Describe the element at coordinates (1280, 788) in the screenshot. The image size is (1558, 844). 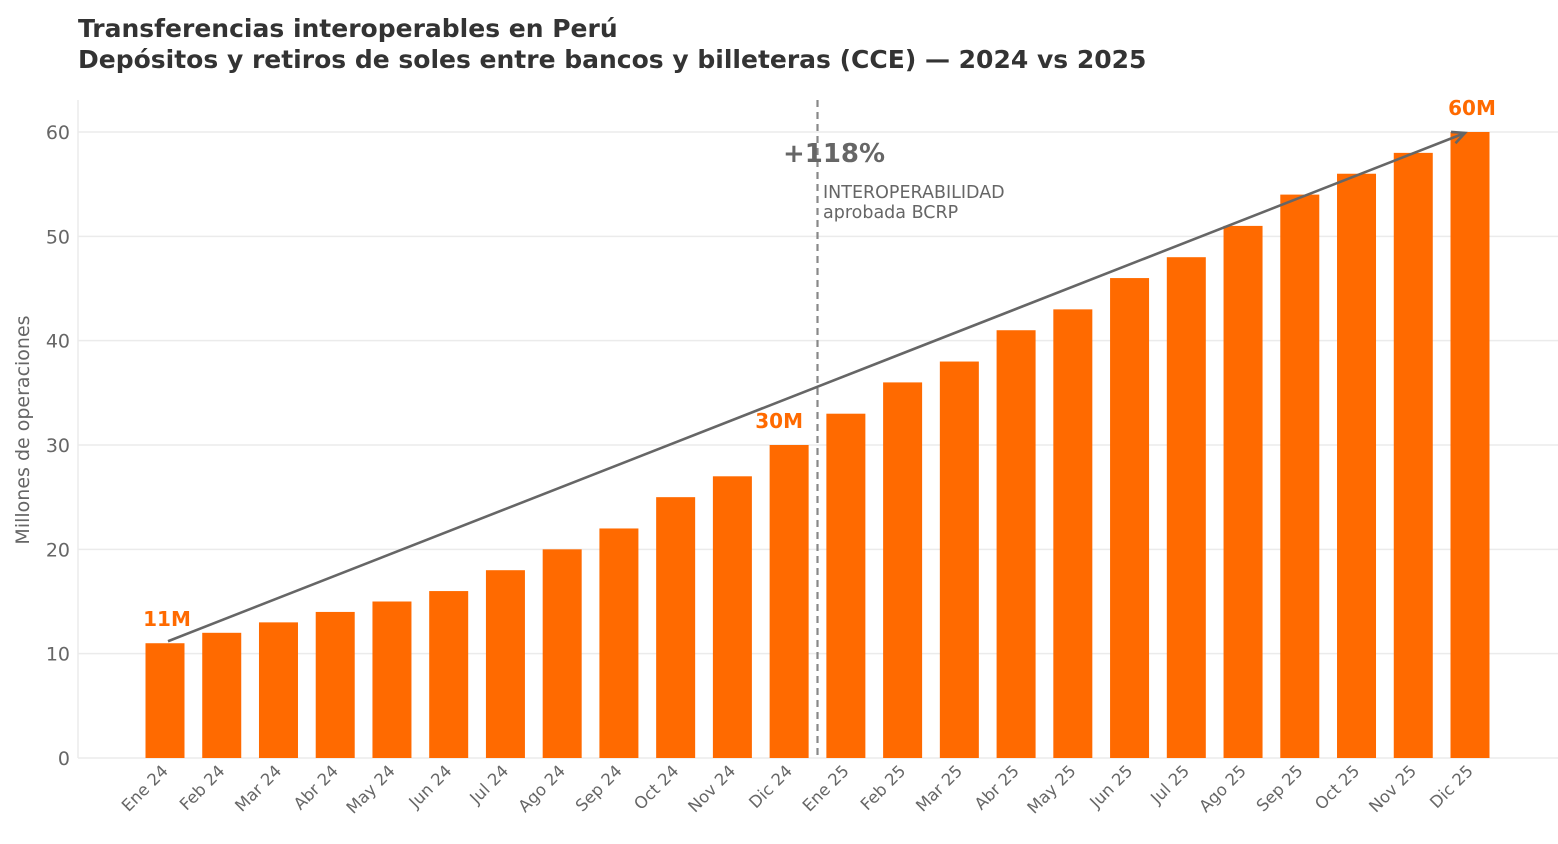
I see `x-tick-label: Sep 25` at that location.